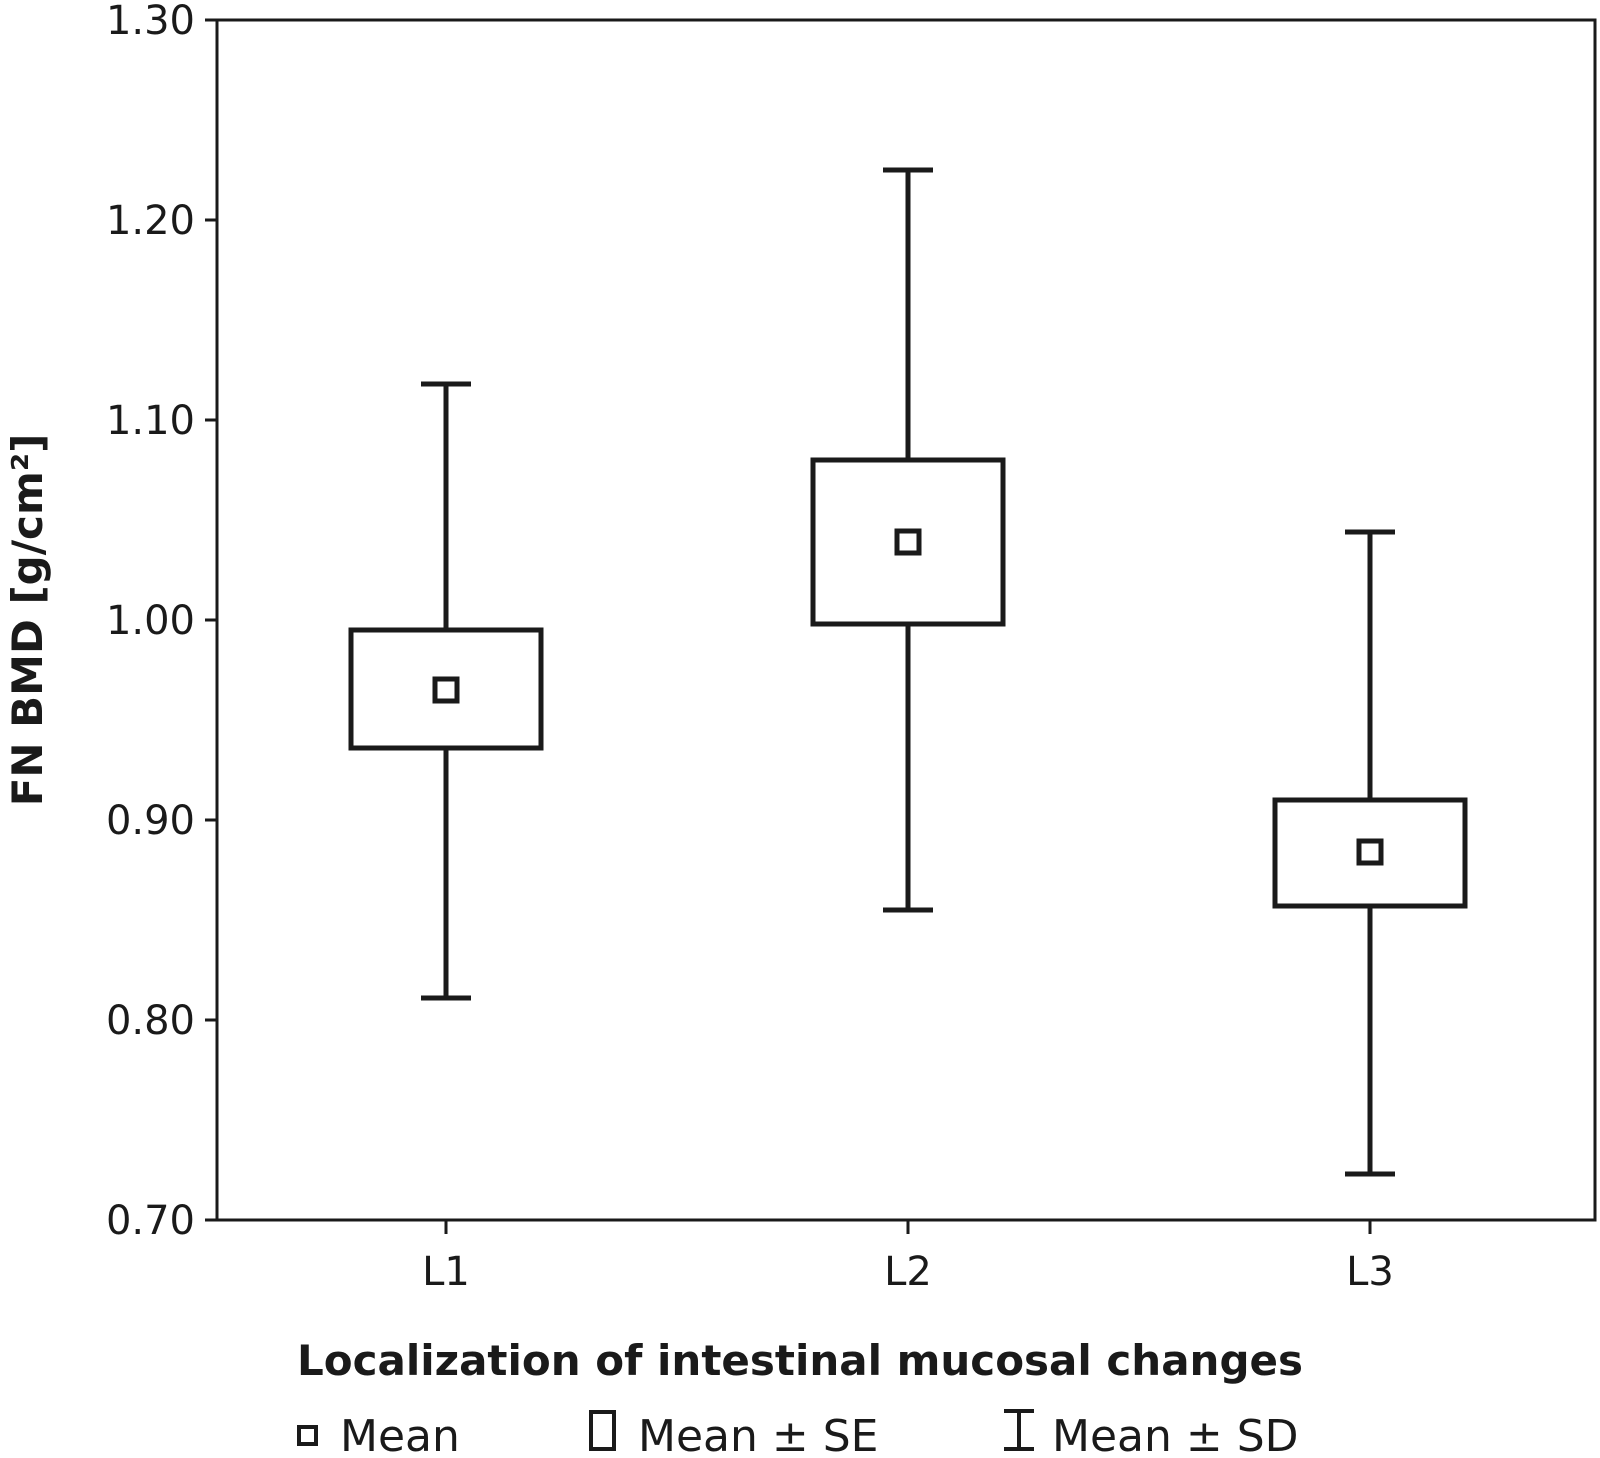 Image resolution: width=1600 pixels, height=1458 pixels. I want to click on group-L2, so click(908, 540).